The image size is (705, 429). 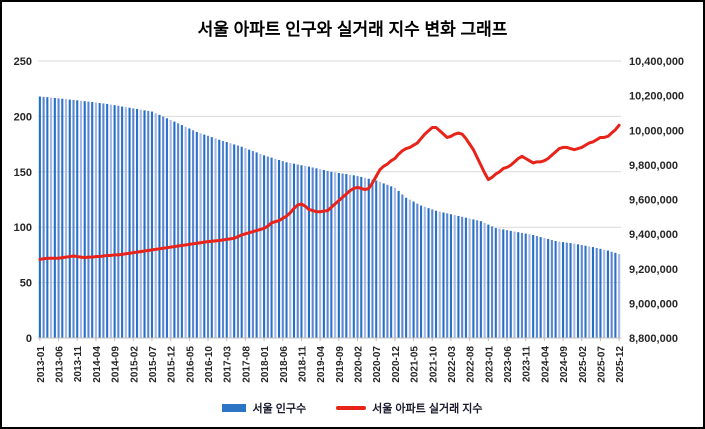 What do you see at coordinates (60, 364) in the screenshot?
I see `x-axis-tick-label: 2013-06` at bounding box center [60, 364].